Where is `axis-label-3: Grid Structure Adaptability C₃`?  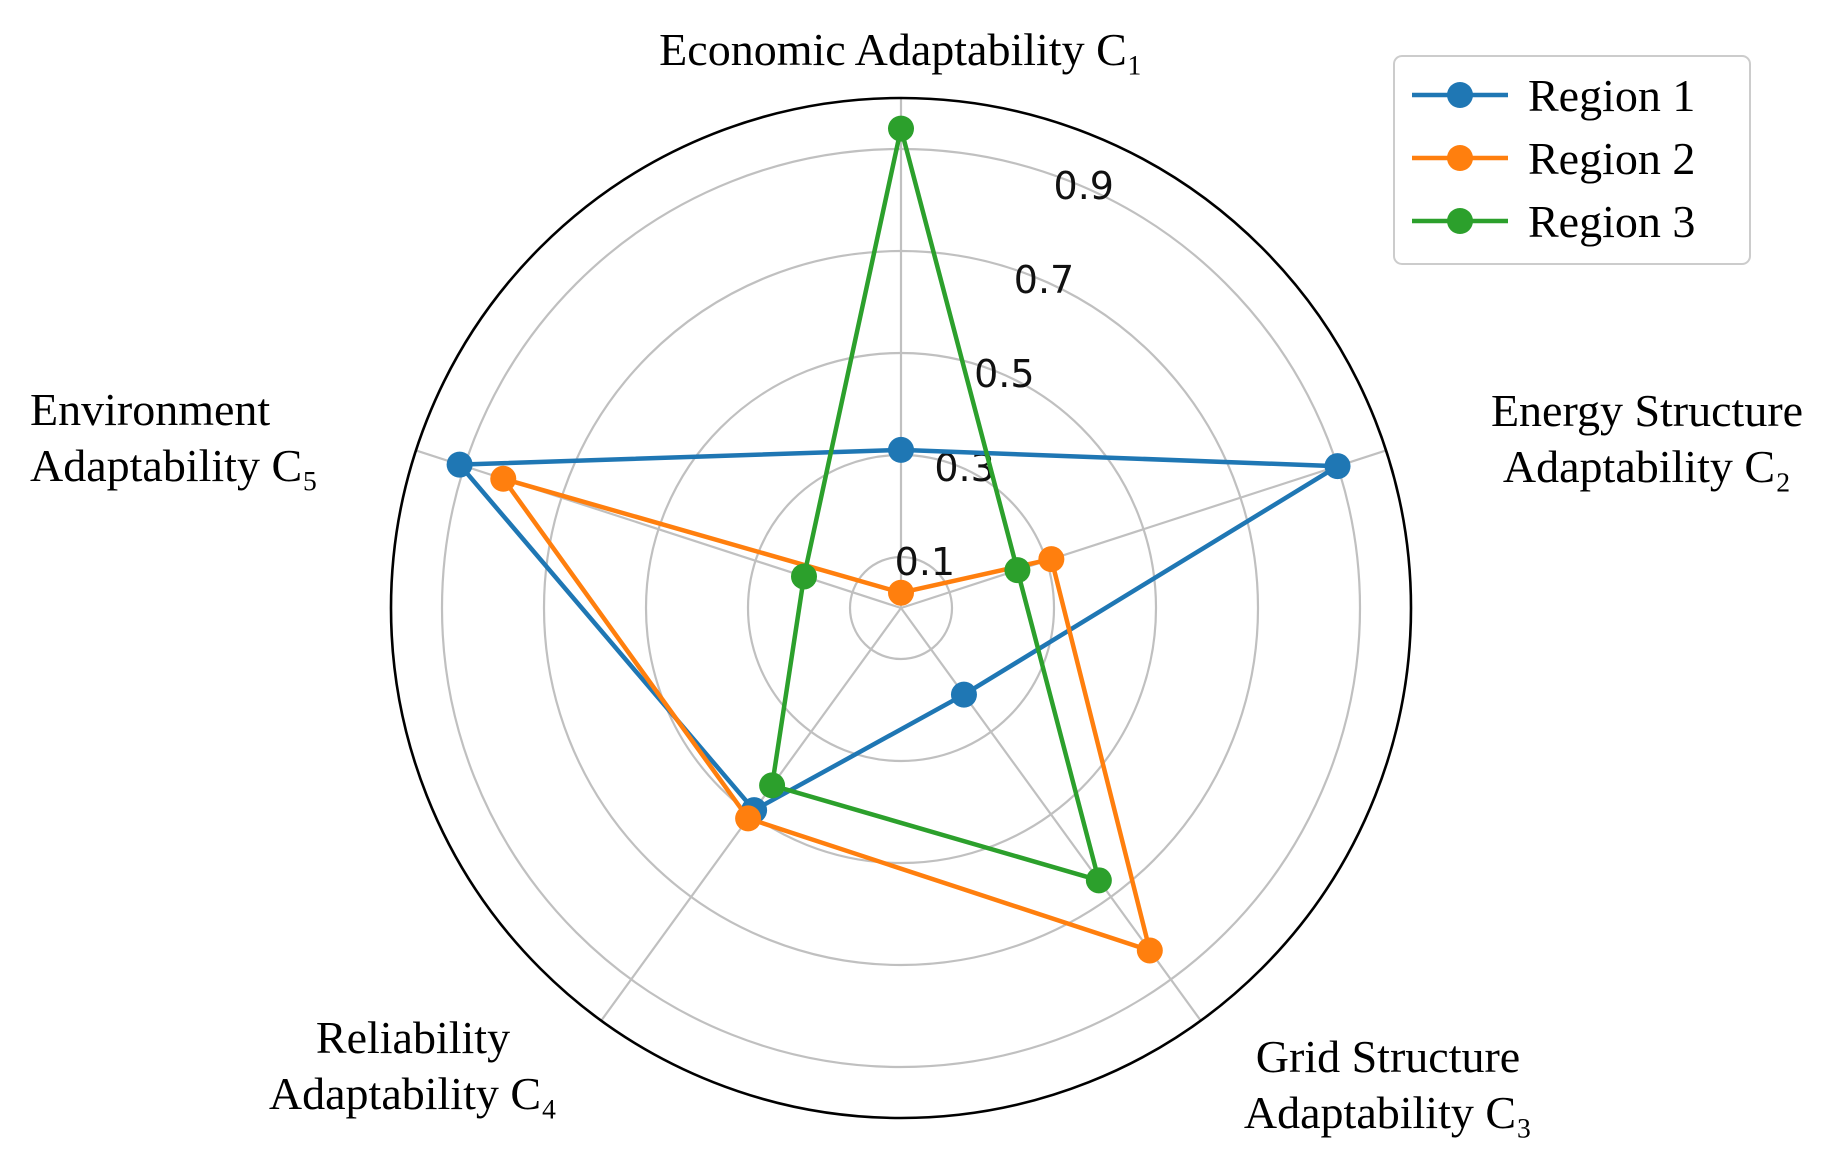 axis-label-3: Grid Structure Adaptability C₃ is located at coordinates (1388, 1084).